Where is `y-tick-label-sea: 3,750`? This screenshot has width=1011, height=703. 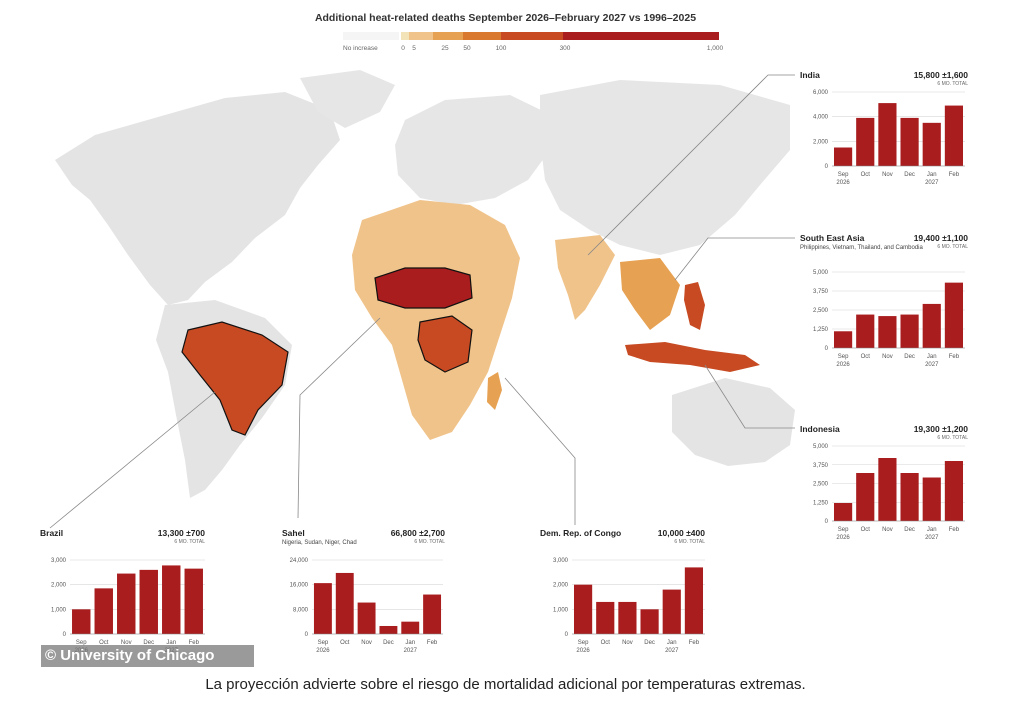
y-tick-label-sea: 3,750 is located at coordinates (821, 292).